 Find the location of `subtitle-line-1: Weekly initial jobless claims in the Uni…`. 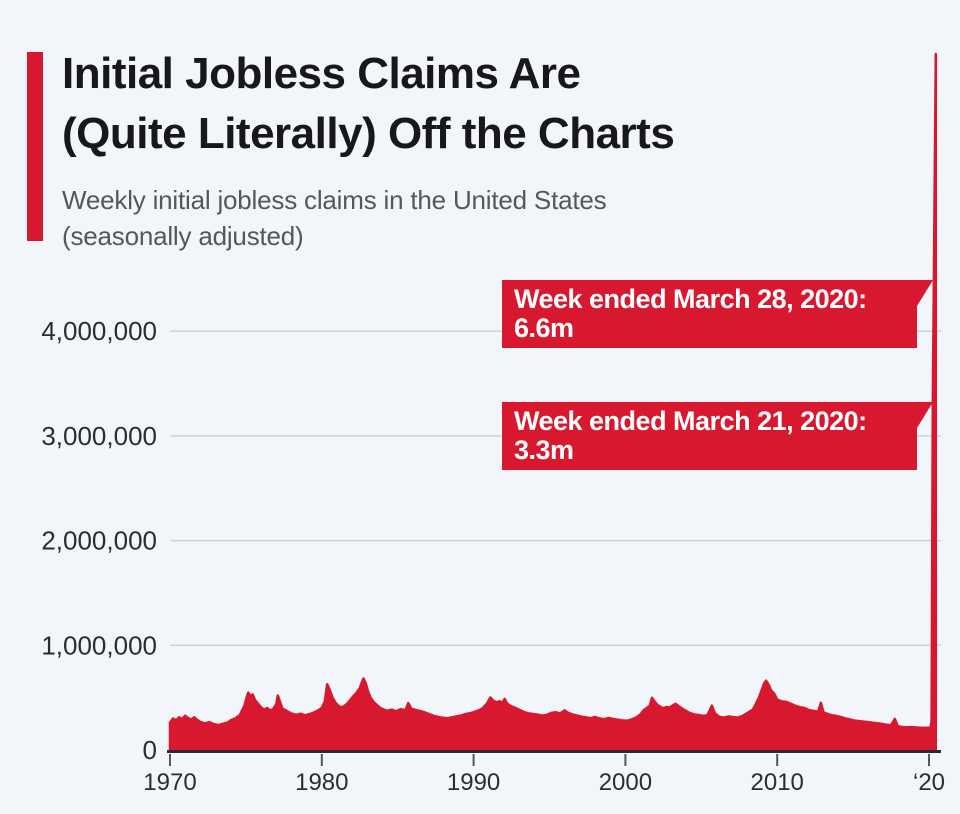

subtitle-line-1: Weekly initial jobless claims in the Uni… is located at coordinates (334, 200).